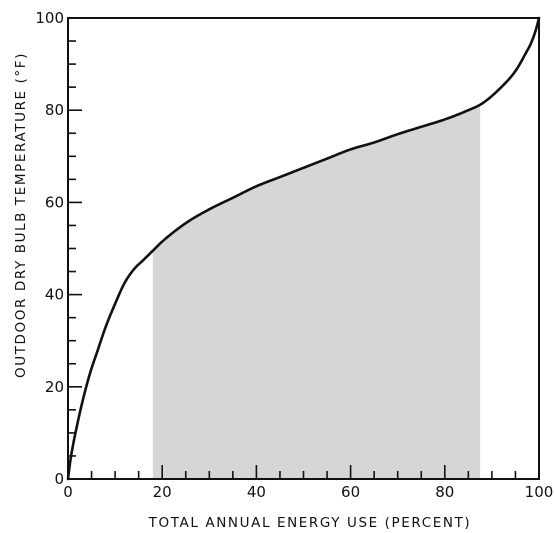 The height and width of the screenshot is (533, 554). What do you see at coordinates (162, 492) in the screenshot?
I see `x-tick-label: 20` at bounding box center [162, 492].